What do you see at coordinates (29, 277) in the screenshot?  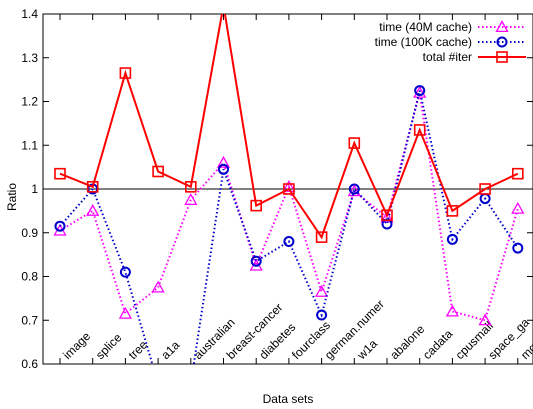 I see `y-tick-label: 0.8` at bounding box center [29, 277].